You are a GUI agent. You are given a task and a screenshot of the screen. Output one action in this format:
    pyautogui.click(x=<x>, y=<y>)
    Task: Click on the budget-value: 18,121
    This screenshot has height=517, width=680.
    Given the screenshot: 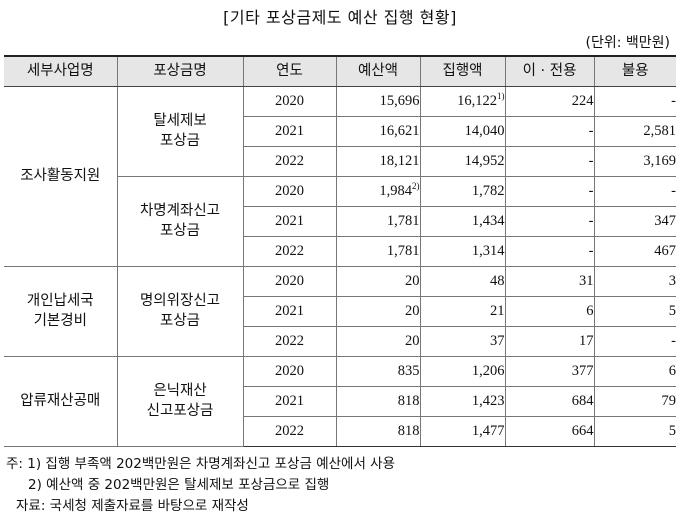 What is the action you would take?
    pyautogui.click(x=399, y=160)
    